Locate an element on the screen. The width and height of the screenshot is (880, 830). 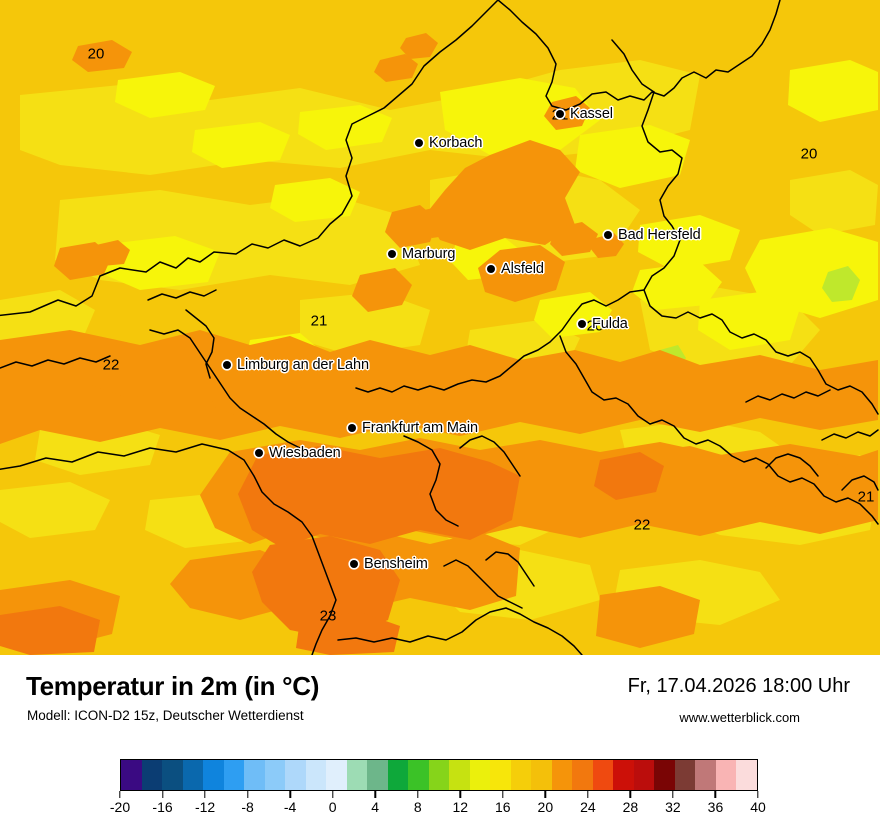
colorbar-tick-label: 8 is located at coordinates (417, 807).